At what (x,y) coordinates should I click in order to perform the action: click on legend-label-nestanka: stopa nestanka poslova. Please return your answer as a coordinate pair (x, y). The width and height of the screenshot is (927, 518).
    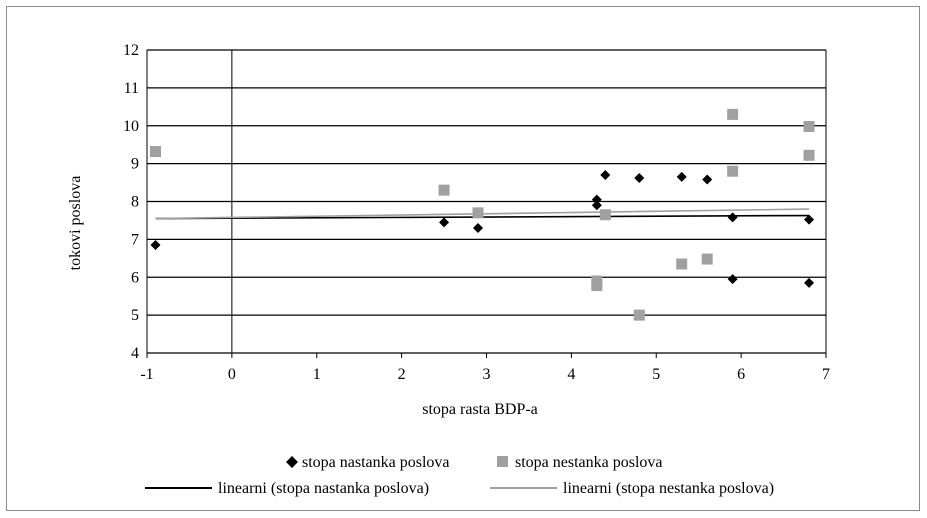
    Looking at the image, I should click on (589, 462).